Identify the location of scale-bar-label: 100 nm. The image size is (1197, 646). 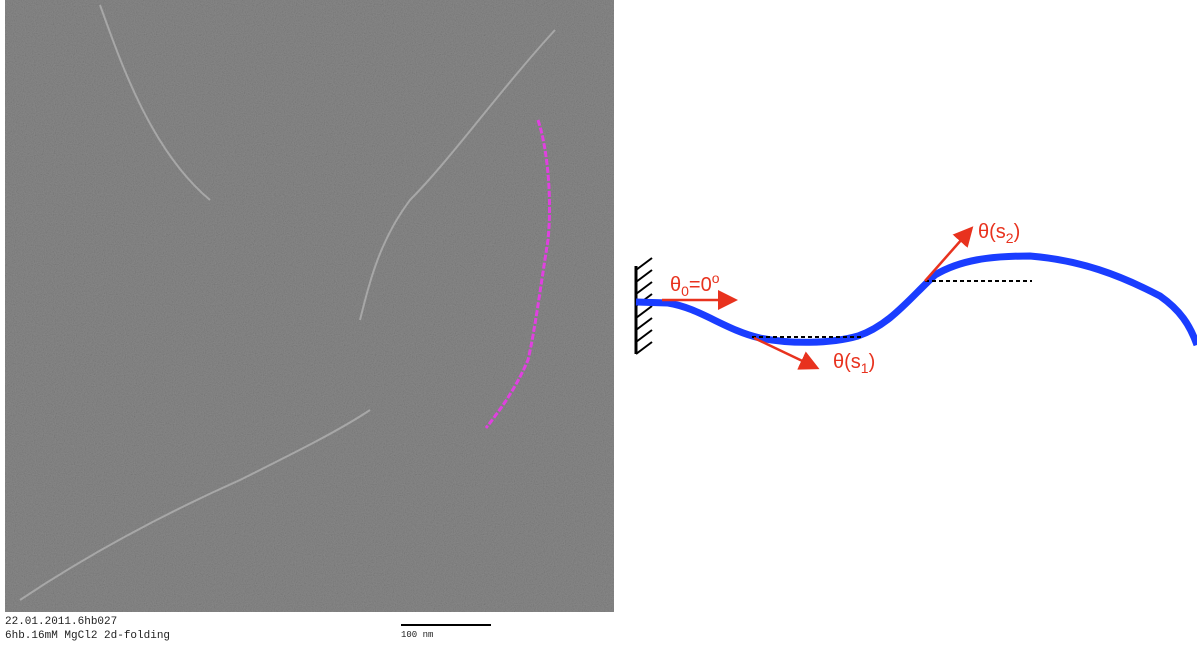
(417, 635).